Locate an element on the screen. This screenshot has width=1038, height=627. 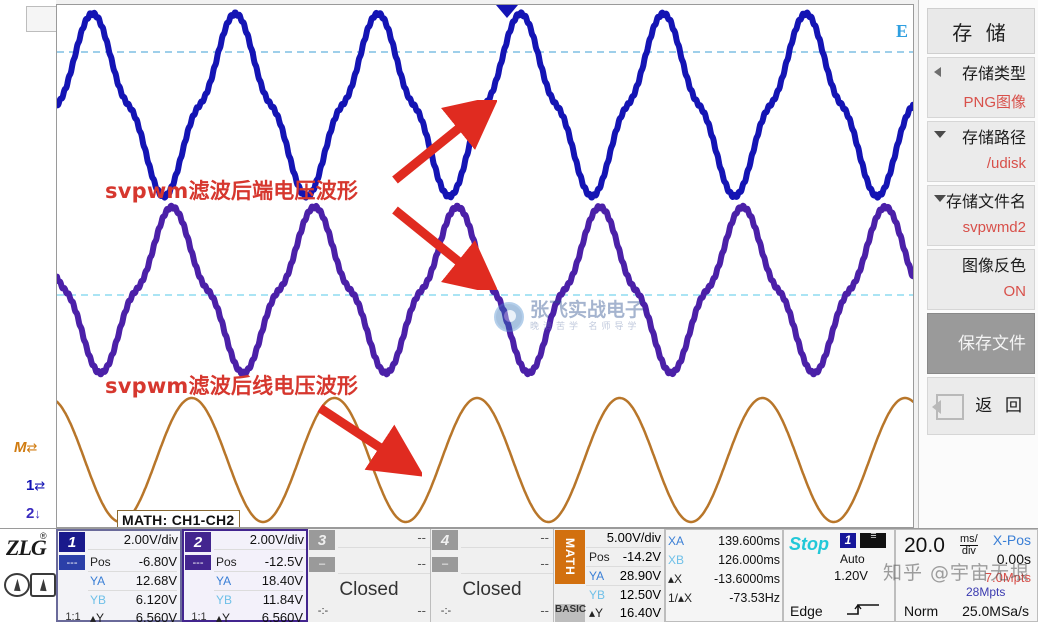
math-dy-key: ▴Y is located at coordinates (596, 613).